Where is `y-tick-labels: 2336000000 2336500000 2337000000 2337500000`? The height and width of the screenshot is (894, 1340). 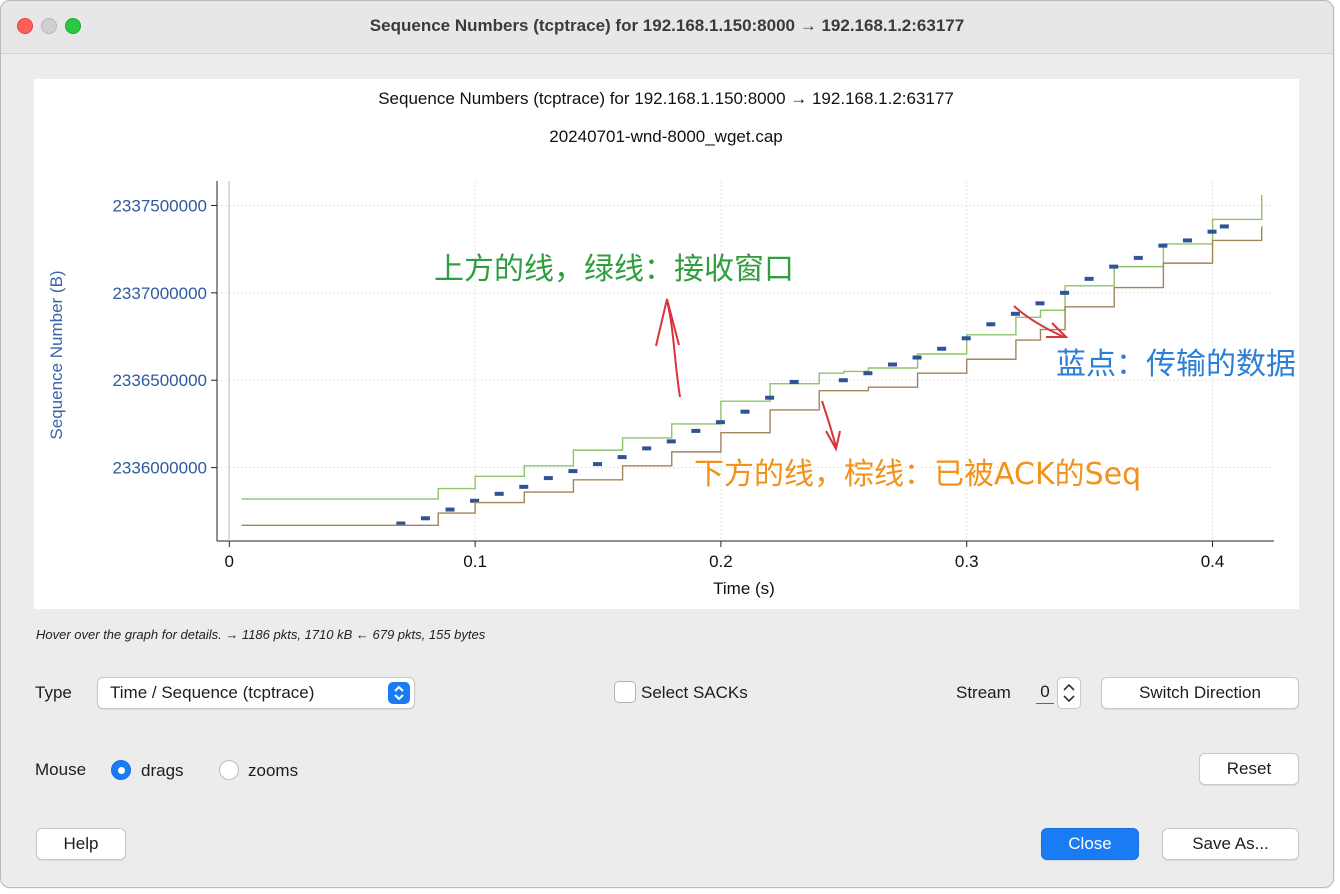 y-tick-labels: 2336000000 2336500000 2337000000 2337500000 is located at coordinates (159, 336).